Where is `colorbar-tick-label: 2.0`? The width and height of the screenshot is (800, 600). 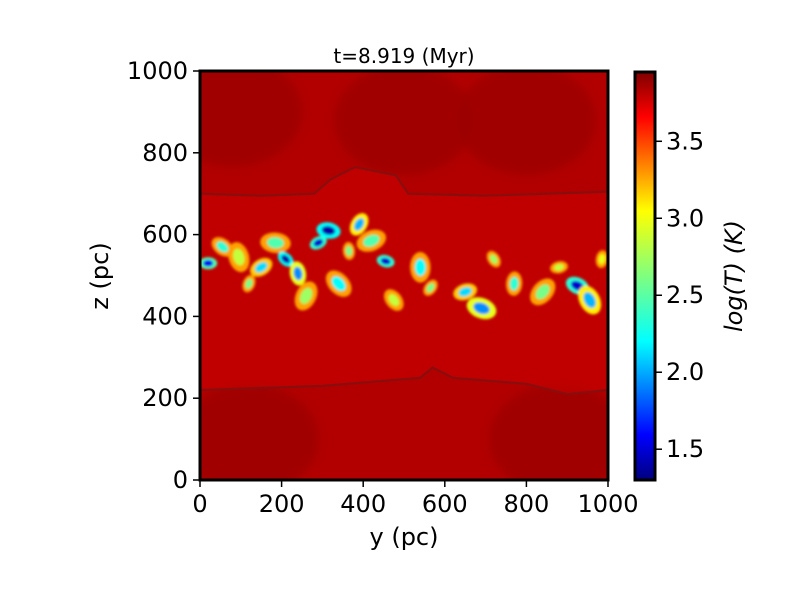 colorbar-tick-label: 2.0 is located at coordinates (685, 372).